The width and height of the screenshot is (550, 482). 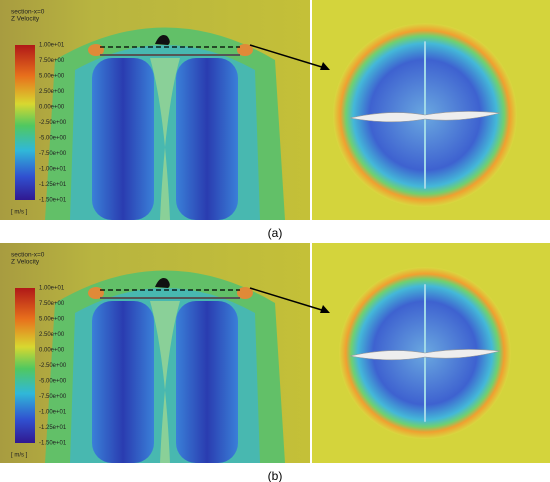 What do you see at coordinates (275, 475) in the screenshot?
I see `panel-label: (b)` at bounding box center [275, 475].